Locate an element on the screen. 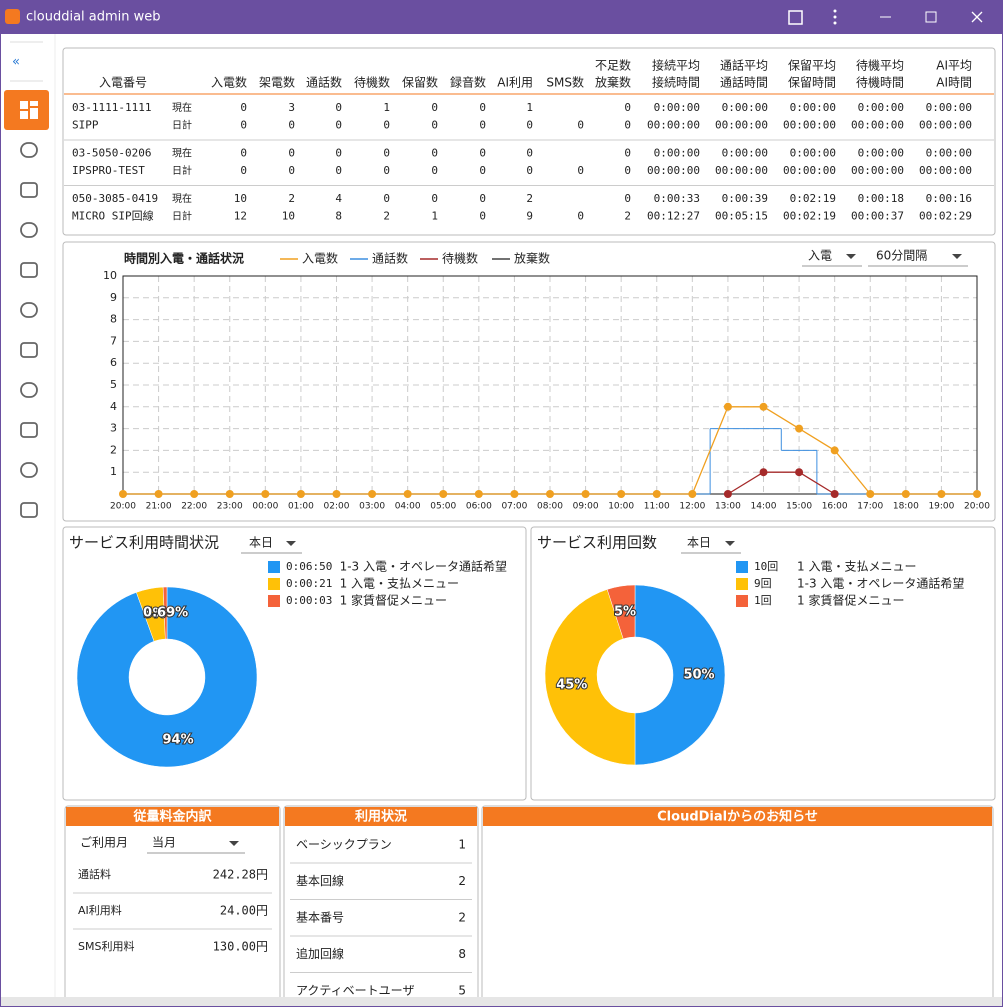 Image resolution: width=1003 pixels, height=1007 pixels. panel-header is located at coordinates (381, 816).